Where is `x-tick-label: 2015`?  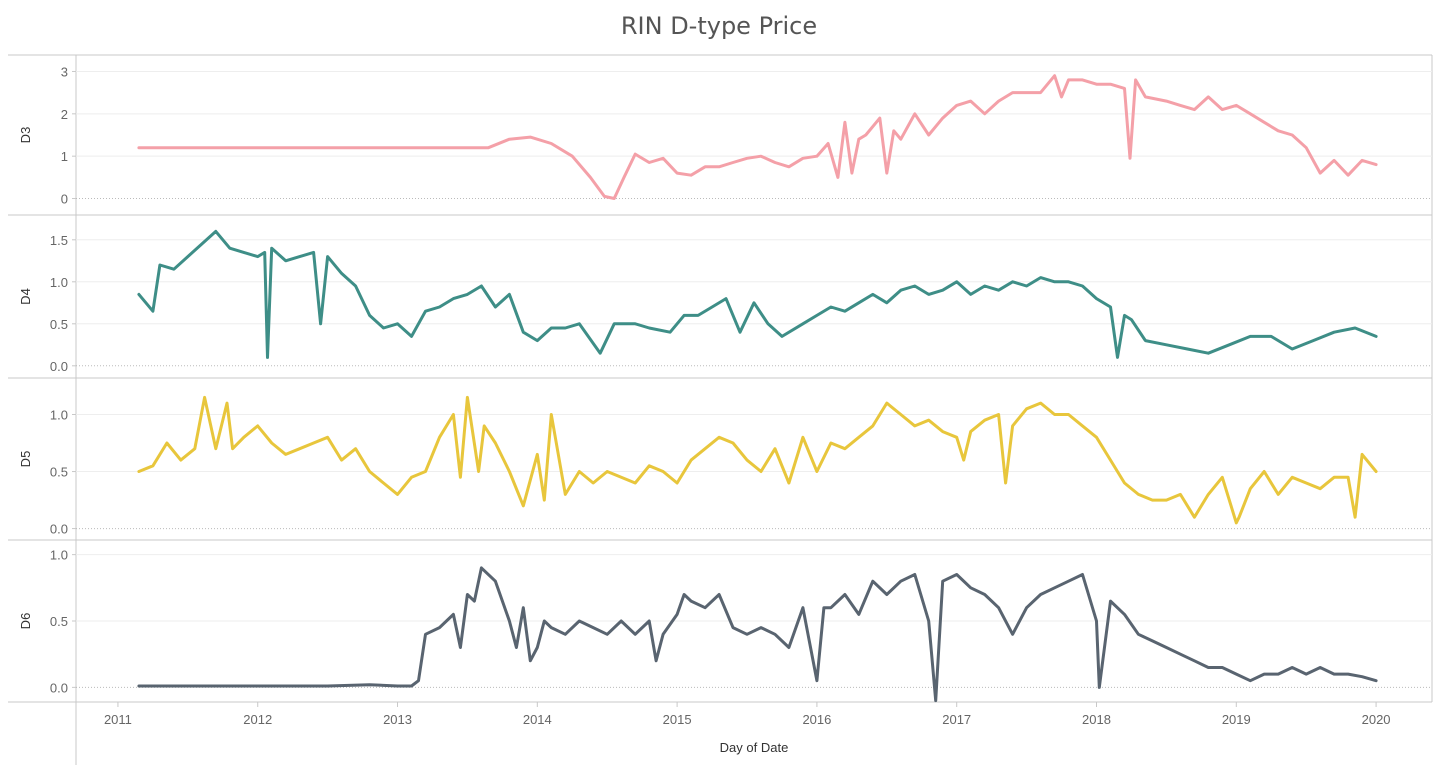 x-tick-label: 2015 is located at coordinates (677, 719).